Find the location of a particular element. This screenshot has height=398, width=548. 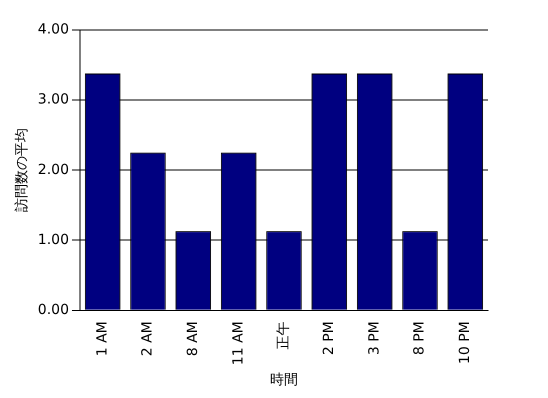

x-tick-label: 8 AM is located at coordinates (192, 338).